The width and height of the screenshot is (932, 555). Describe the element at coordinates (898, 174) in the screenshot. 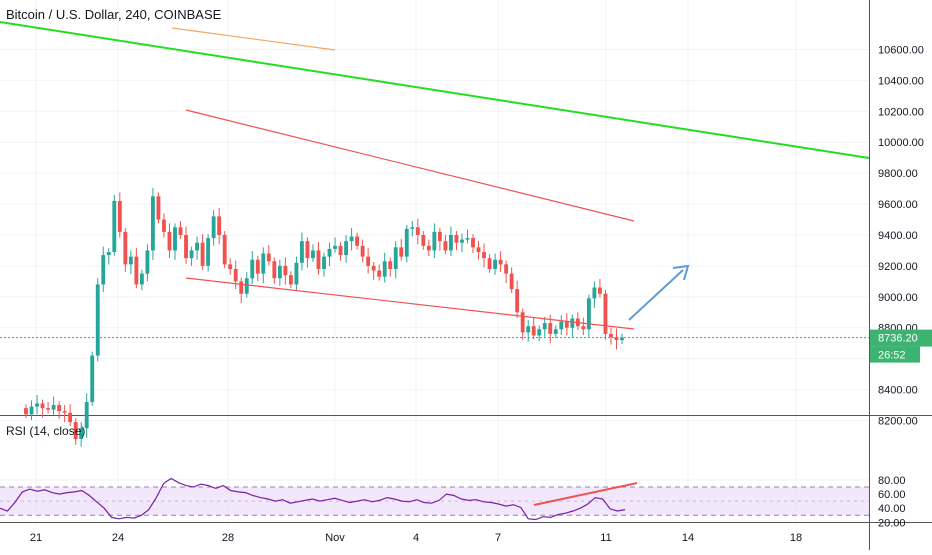

I see `price-tick-label: 9800.00` at that location.